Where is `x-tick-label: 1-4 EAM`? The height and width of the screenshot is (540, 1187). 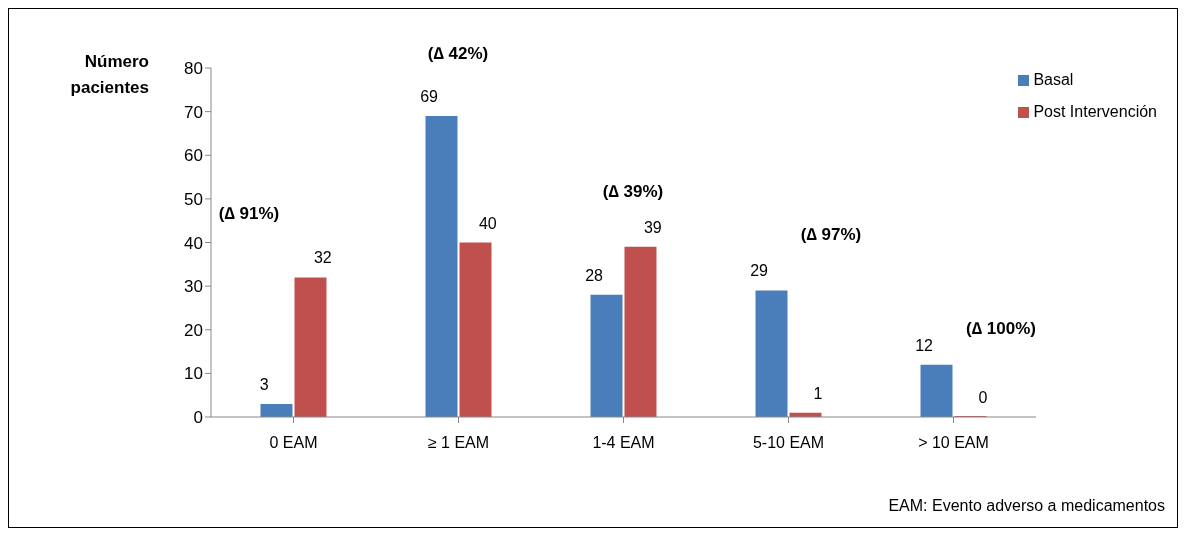 x-tick-label: 1-4 EAM is located at coordinates (623, 443).